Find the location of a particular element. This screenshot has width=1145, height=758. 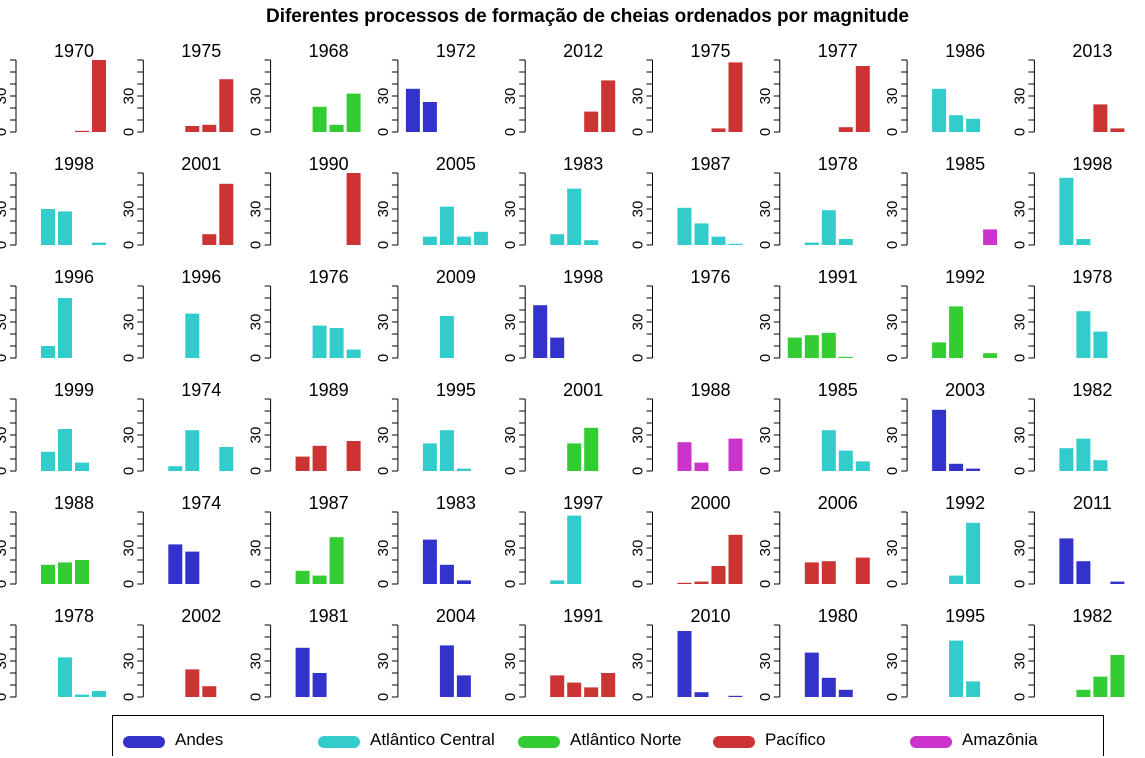

panel-19: 1996 0 30 is located at coordinates (47, 314).